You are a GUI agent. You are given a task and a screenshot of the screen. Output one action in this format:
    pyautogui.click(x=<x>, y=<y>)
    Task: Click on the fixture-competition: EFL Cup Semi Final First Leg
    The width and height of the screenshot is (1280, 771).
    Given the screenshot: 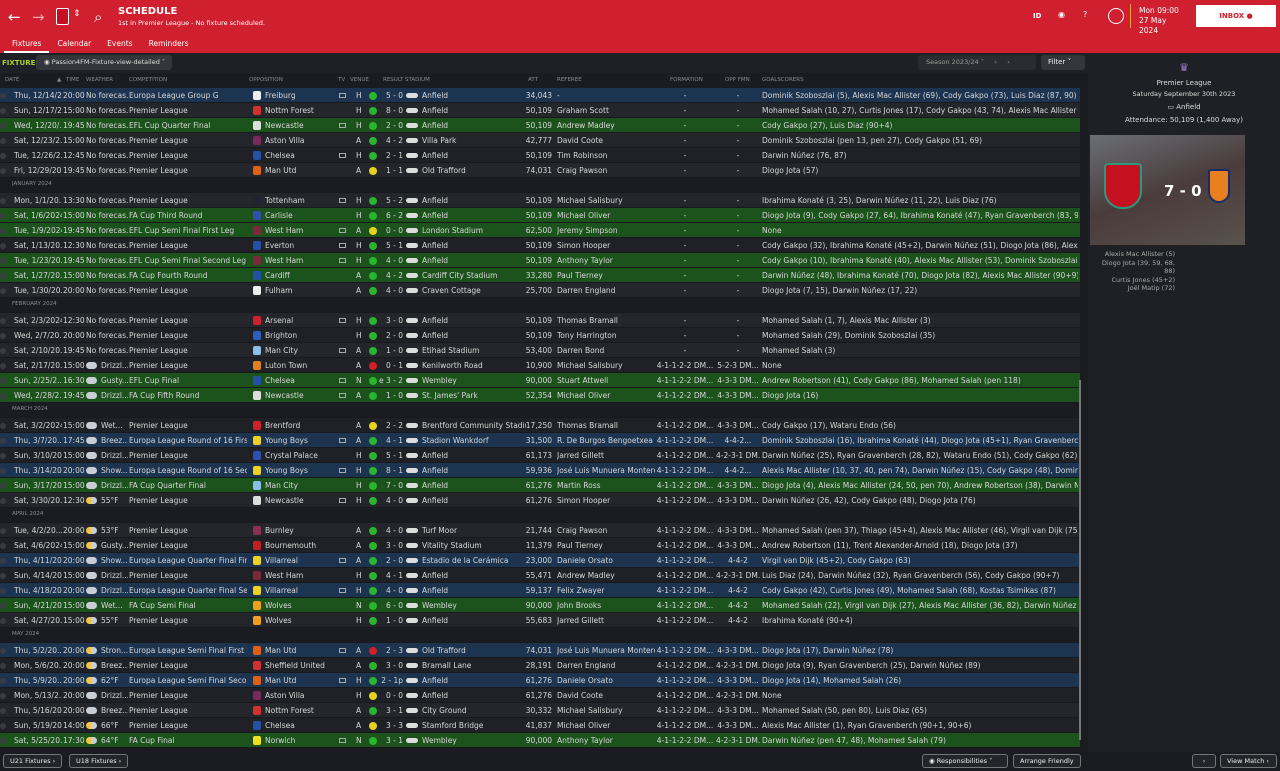 What is the action you would take?
    pyautogui.click(x=182, y=230)
    